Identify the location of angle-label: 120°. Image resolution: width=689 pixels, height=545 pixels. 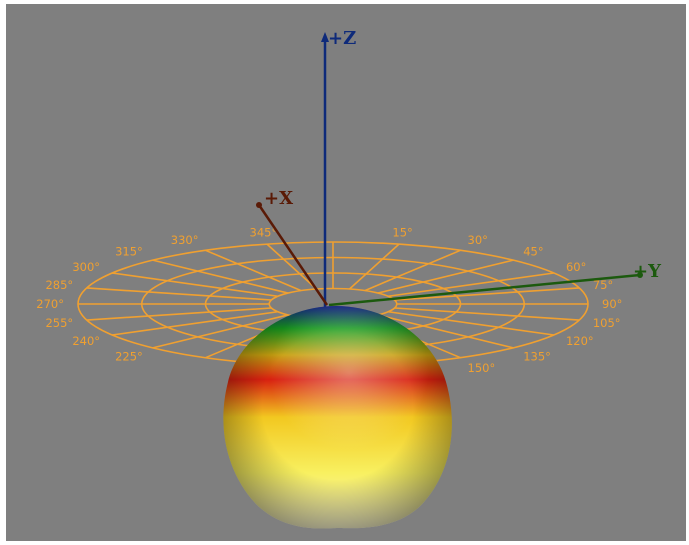
(580, 341).